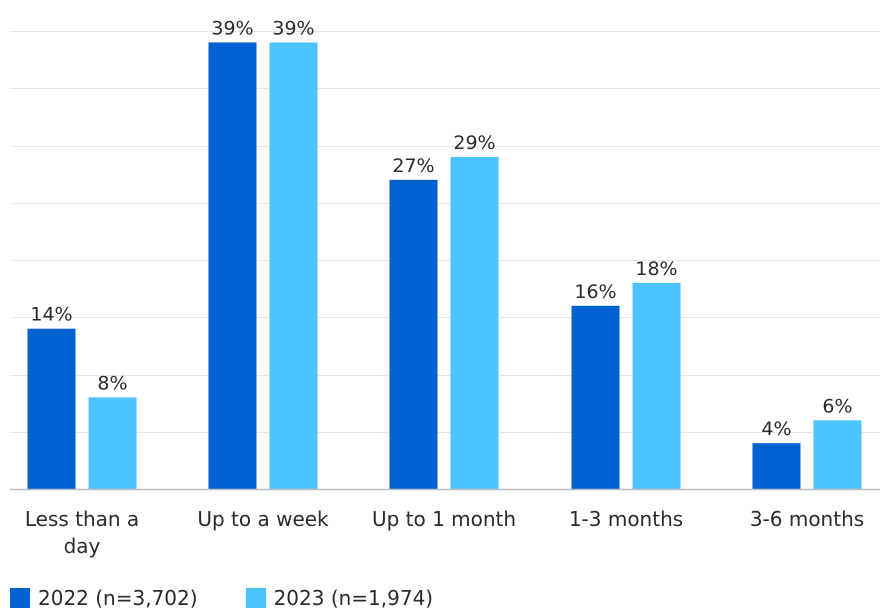 This screenshot has width=883, height=610. Describe the element at coordinates (837, 406) in the screenshot. I see `data-label-series-1-cat-4: 6%` at that location.